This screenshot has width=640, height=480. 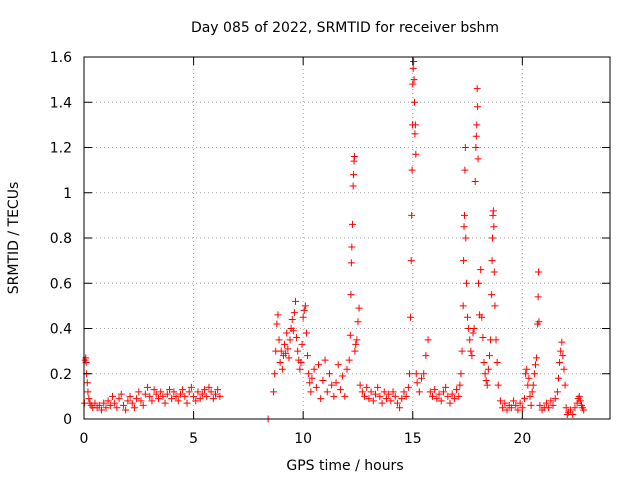 I want to click on x-tick-label: 5, so click(x=193, y=439).